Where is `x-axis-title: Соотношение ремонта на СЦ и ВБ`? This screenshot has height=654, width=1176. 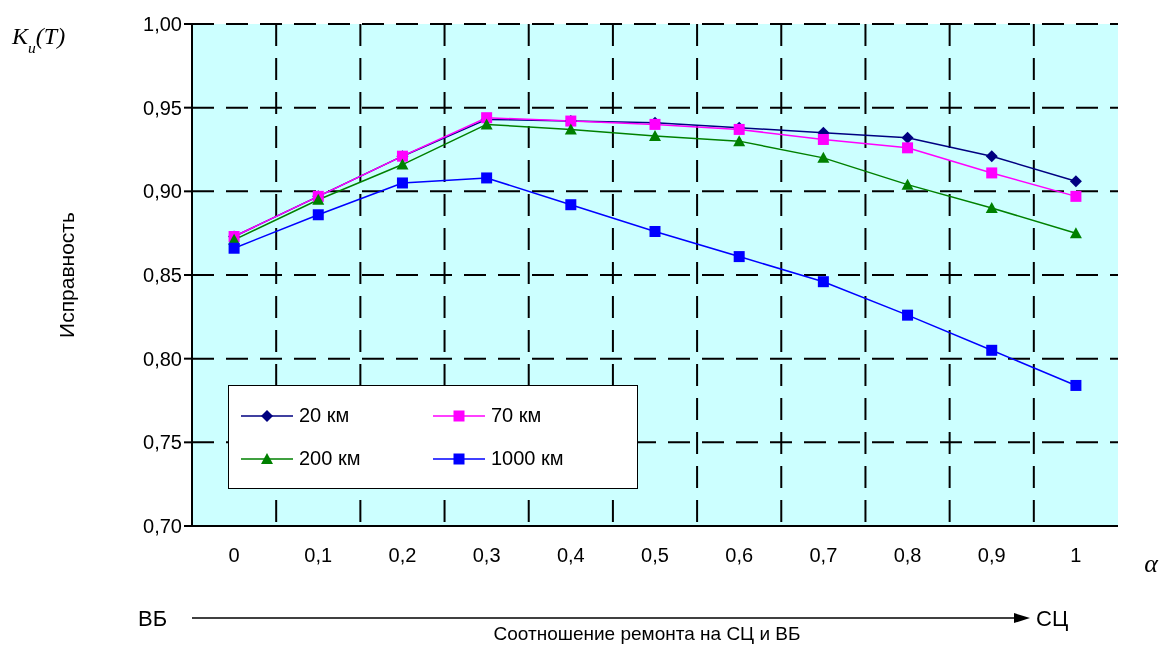 x-axis-title: Соотношение ремонта на СЦ и ВБ is located at coordinates (647, 633).